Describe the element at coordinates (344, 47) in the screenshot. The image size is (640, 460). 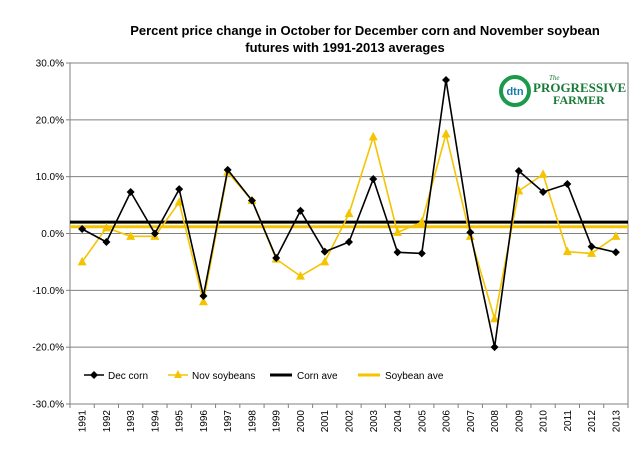
I see `chart-title-line2: futures with 1991-2013 averages` at that location.